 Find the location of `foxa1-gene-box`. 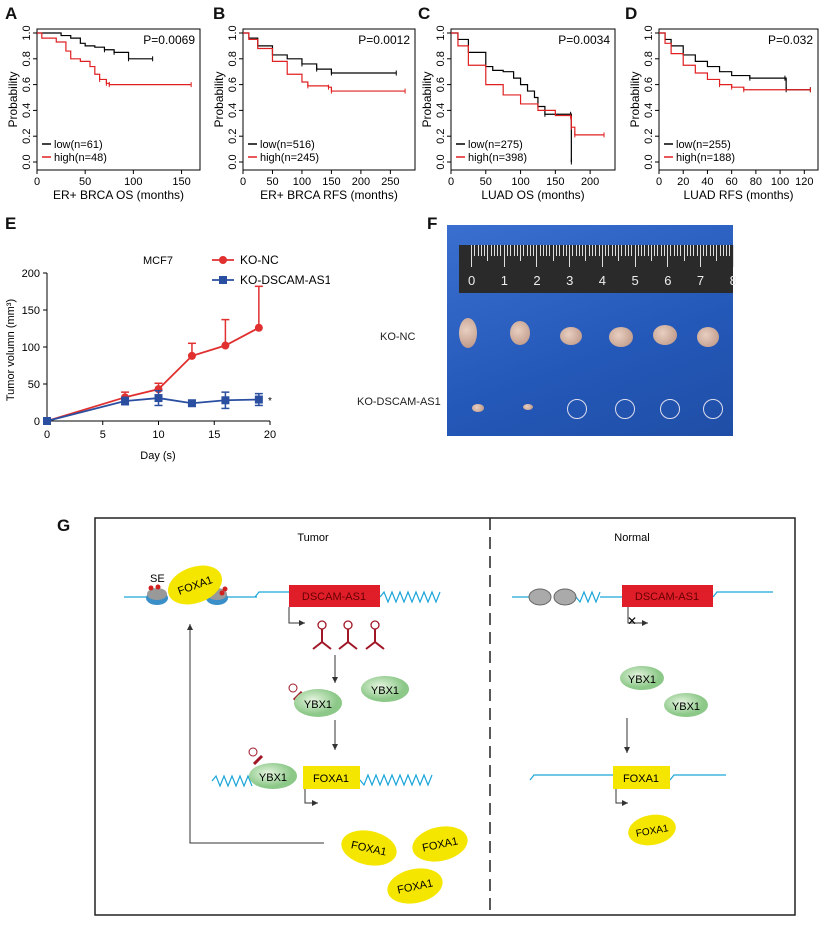

foxa1-gene-box is located at coordinates (331, 777).